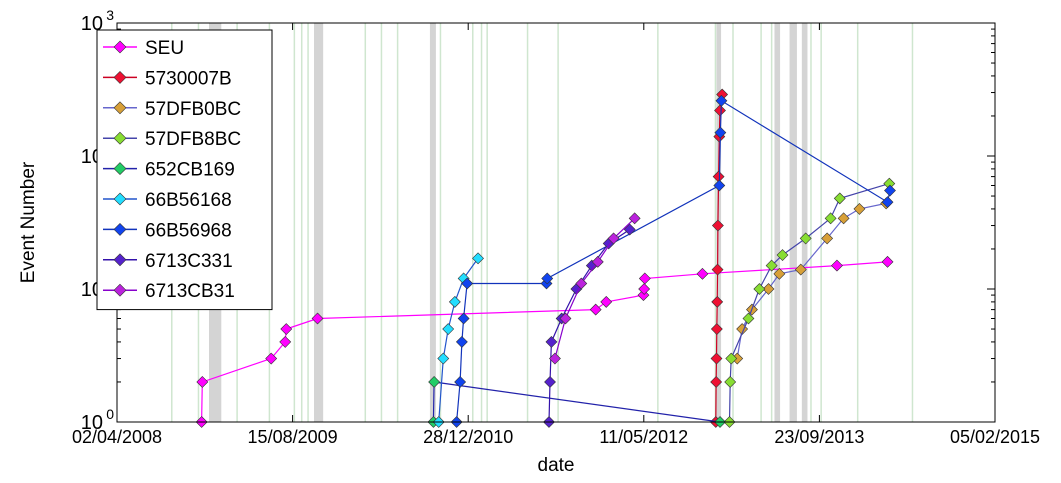  What do you see at coordinates (995, 437) in the screenshot?
I see `x-tick-label: 05/02/2015` at bounding box center [995, 437].